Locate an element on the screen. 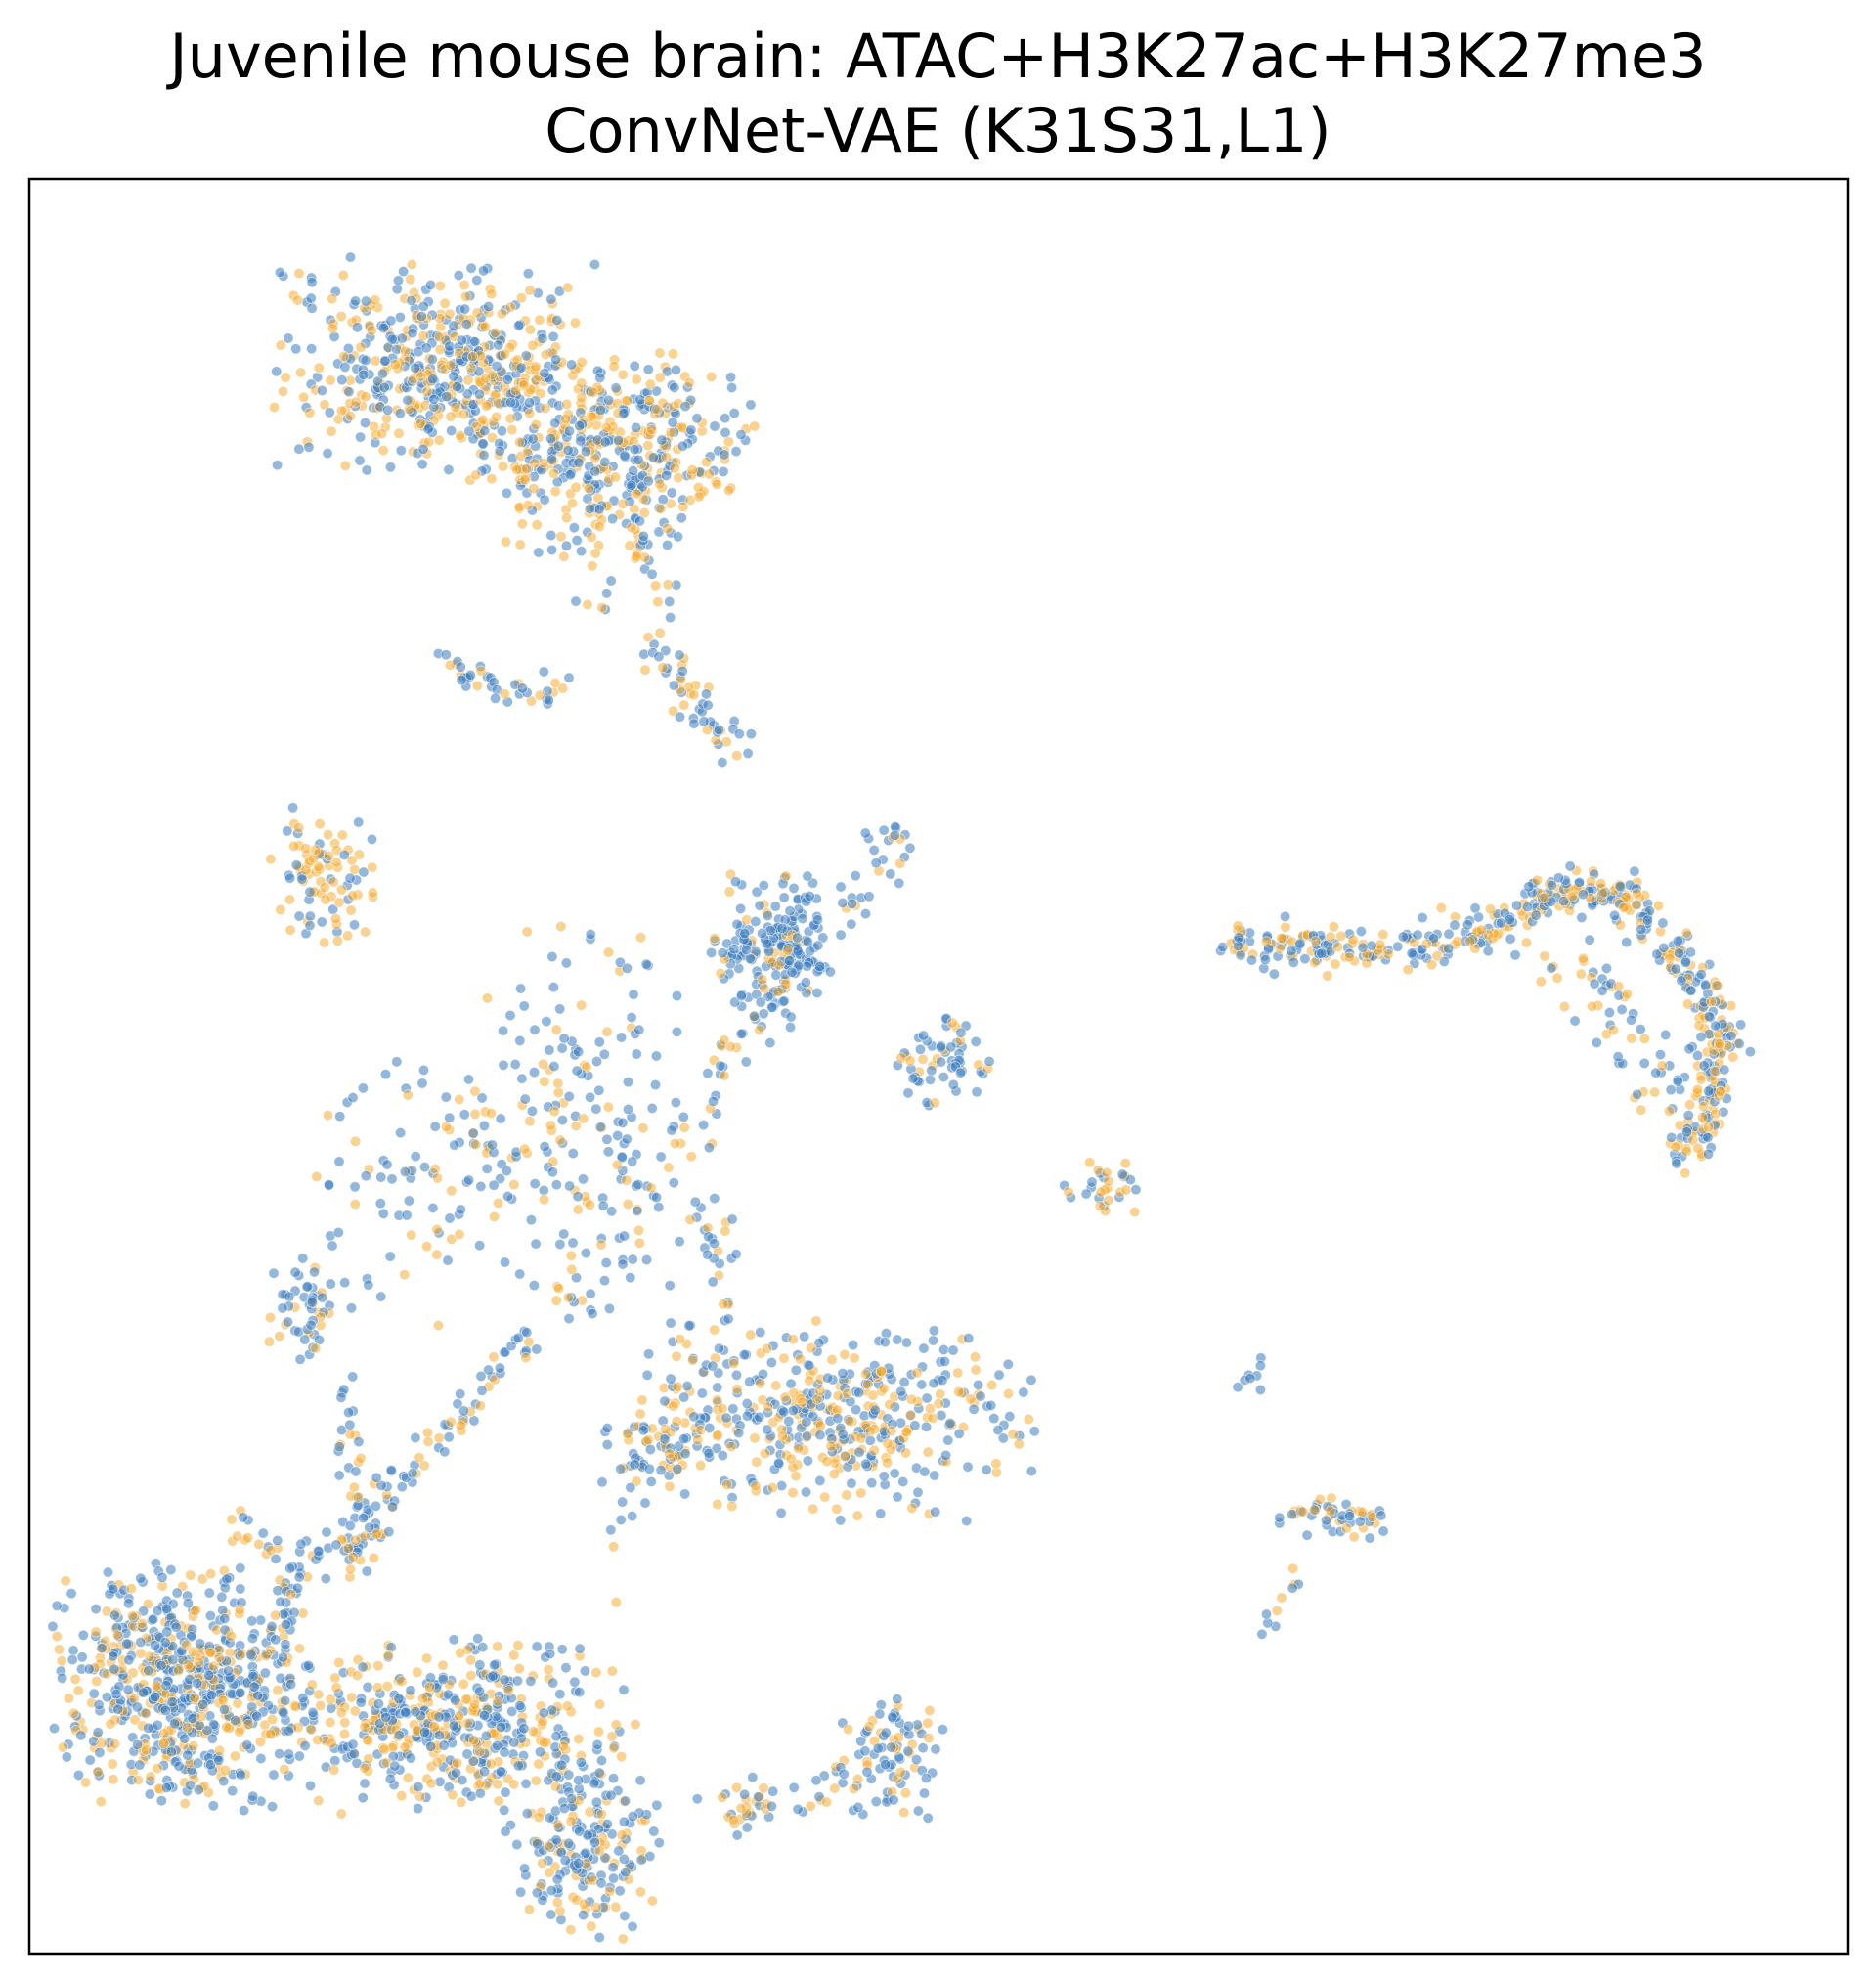  scatter-point-1900 is located at coordinates (75, 1679).